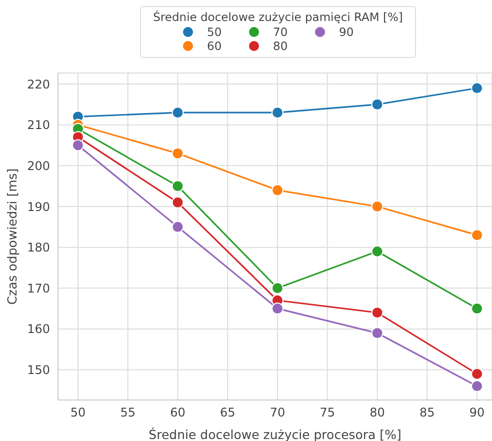  What do you see at coordinates (214, 46) in the screenshot?
I see `legend-label: 60` at bounding box center [214, 46].